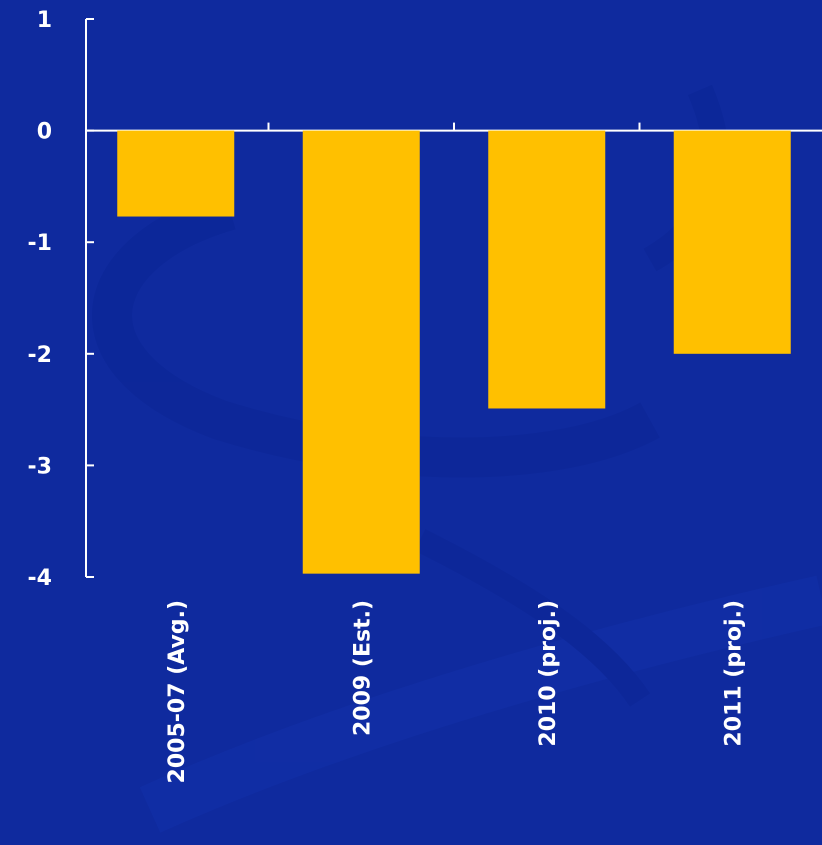 This screenshot has height=845, width=822. I want to click on category-label: 2010 (proj.), so click(548, 673).